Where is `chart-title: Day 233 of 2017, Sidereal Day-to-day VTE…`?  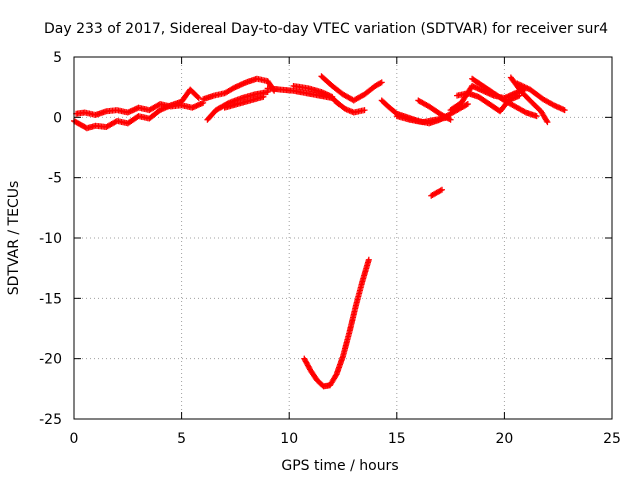
chart-title: Day 233 of 2017, Sidereal Day-to-day VTE… is located at coordinates (326, 29).